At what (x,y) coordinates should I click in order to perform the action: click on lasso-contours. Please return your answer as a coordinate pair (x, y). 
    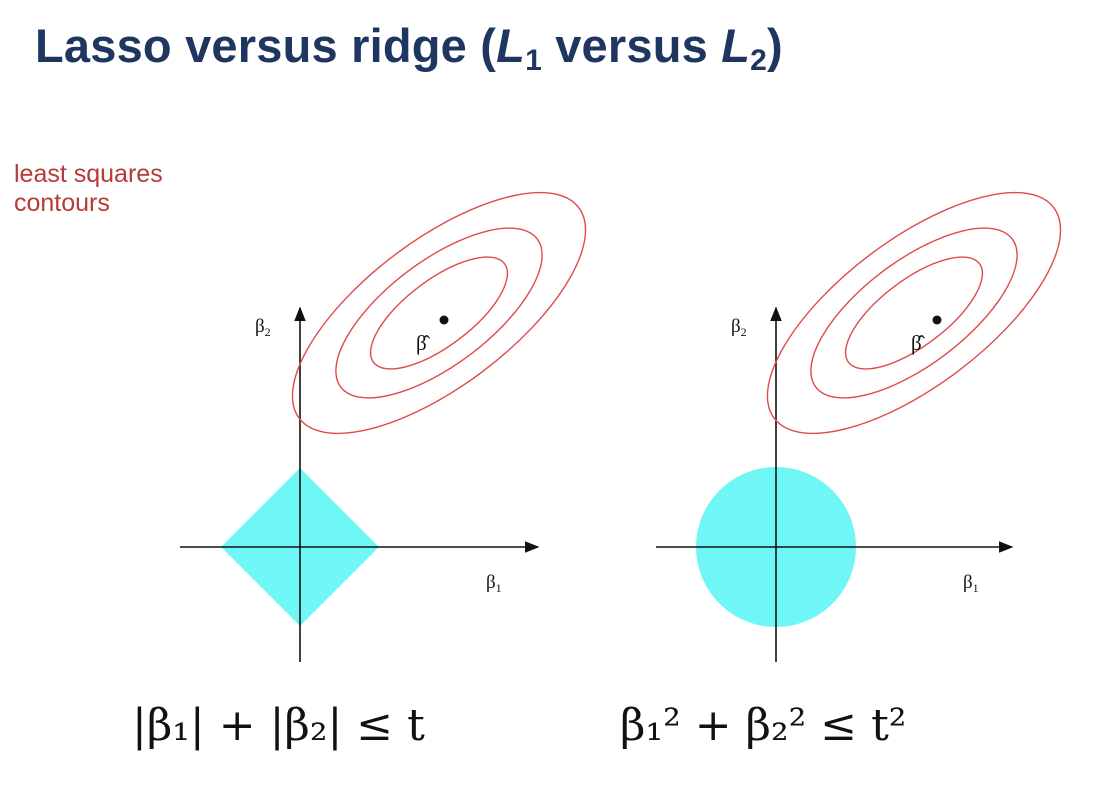
    Looking at the image, I should click on (439, 313).